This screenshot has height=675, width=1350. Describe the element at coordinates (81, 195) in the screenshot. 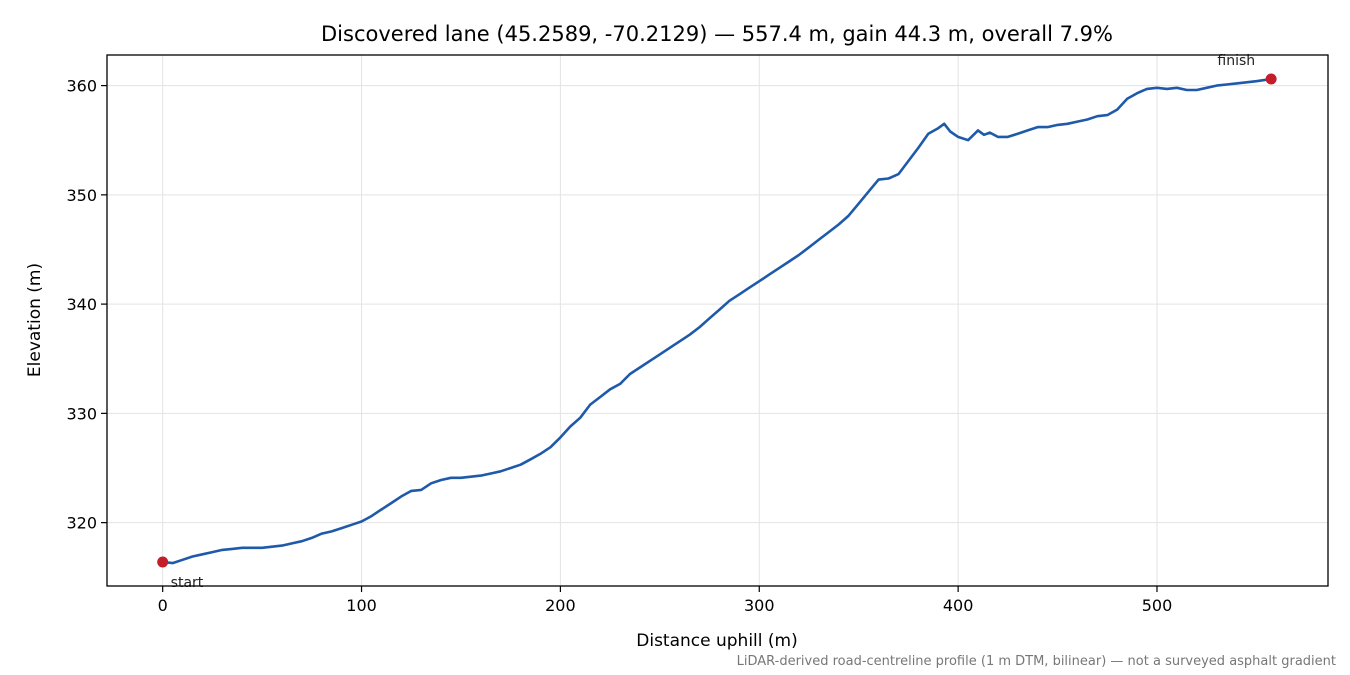

I see `y-tick-label: 350` at that location.